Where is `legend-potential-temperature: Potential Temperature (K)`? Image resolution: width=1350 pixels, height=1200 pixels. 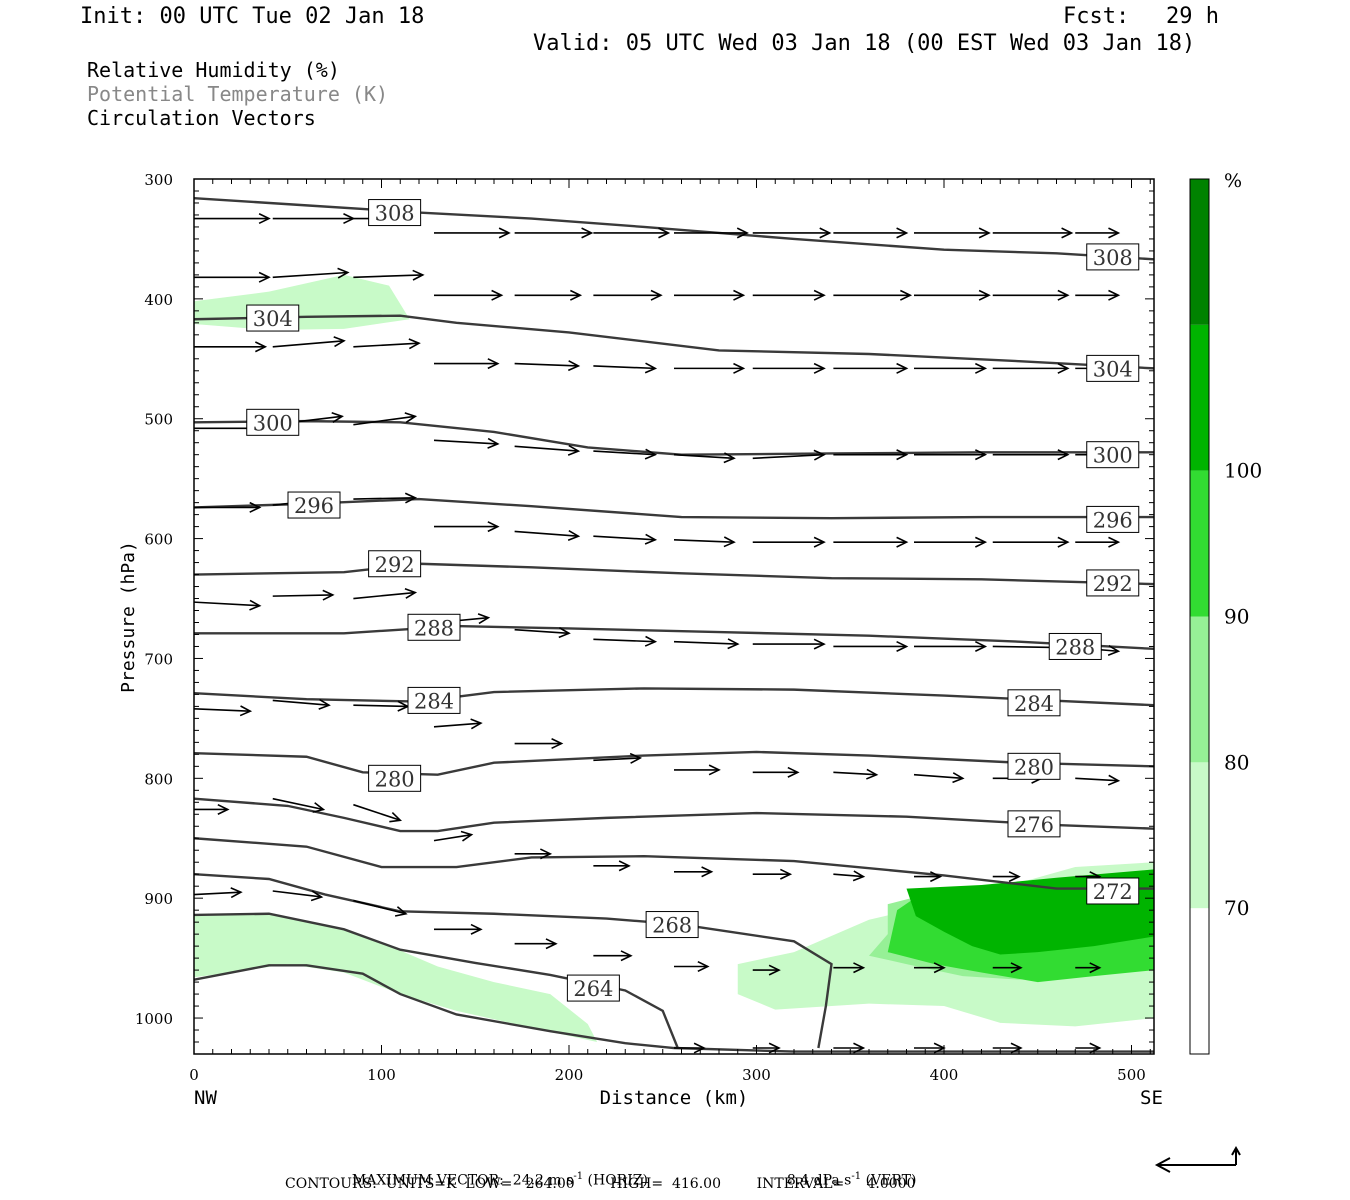 legend-potential-temperature: Potential Temperature (K) is located at coordinates (238, 94).